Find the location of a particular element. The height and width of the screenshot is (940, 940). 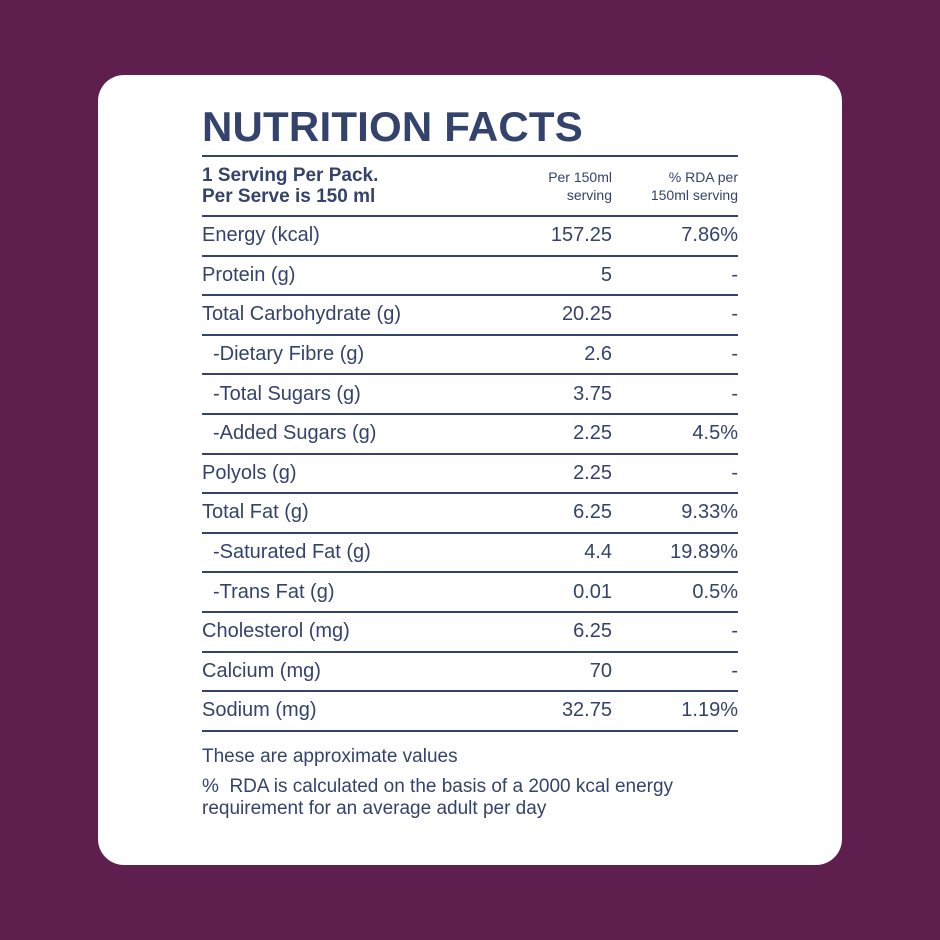

rda-header-line-2: 150ml serving is located at coordinates (694, 195).